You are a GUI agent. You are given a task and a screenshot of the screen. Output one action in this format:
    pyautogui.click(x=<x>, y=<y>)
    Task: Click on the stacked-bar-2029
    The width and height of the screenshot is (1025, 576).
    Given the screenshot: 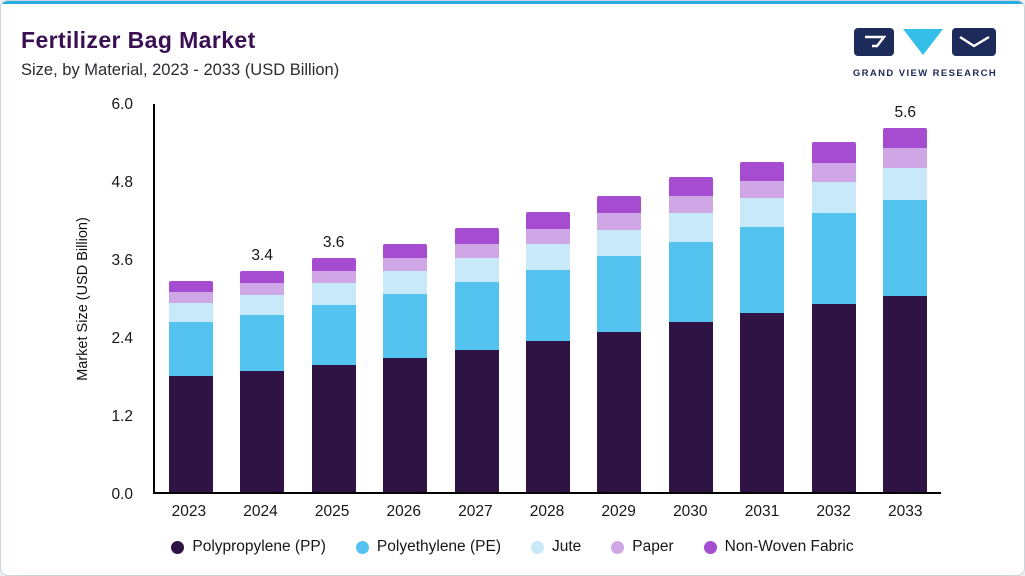 What is the action you would take?
    pyautogui.click(x=619, y=343)
    